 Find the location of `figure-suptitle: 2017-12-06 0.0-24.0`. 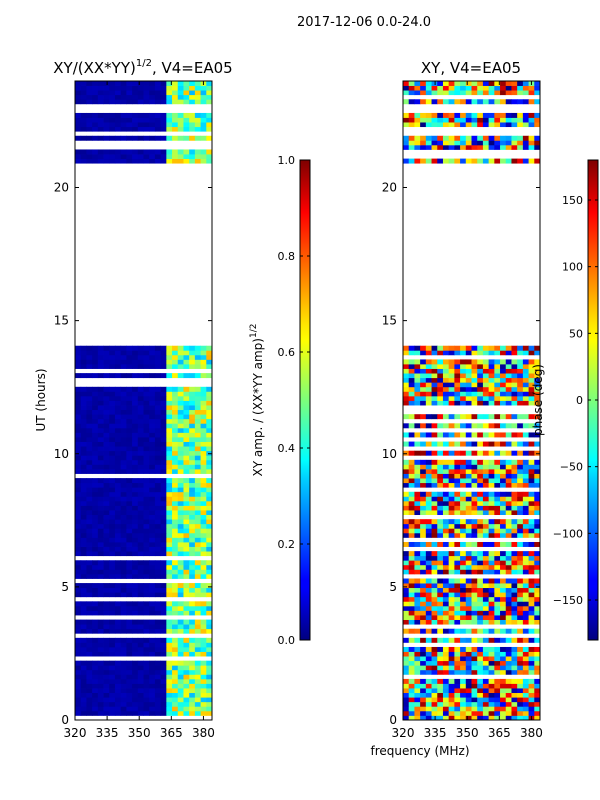

figure-suptitle: 2017-12-06 0.0-24.0 is located at coordinates (364, 22).